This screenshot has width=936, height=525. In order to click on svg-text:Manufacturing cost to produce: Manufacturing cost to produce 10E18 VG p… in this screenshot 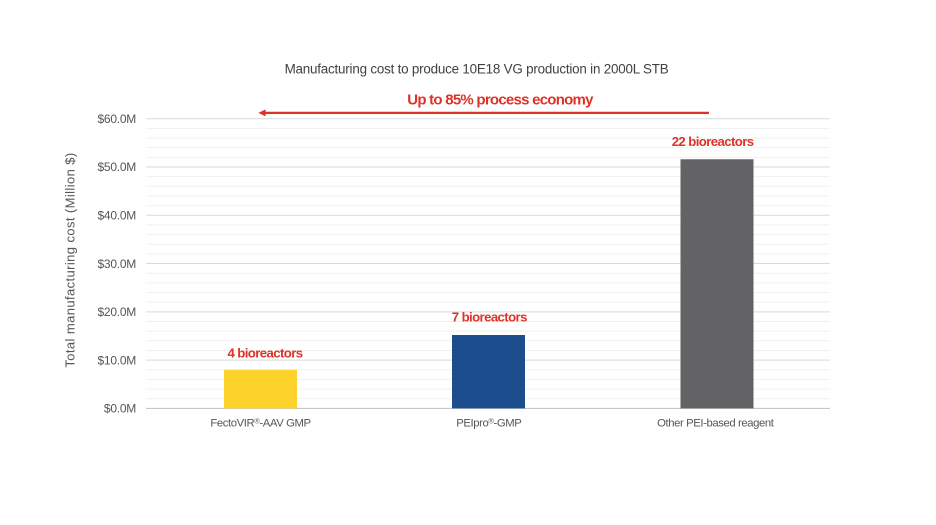, I will do `click(477, 69)`.